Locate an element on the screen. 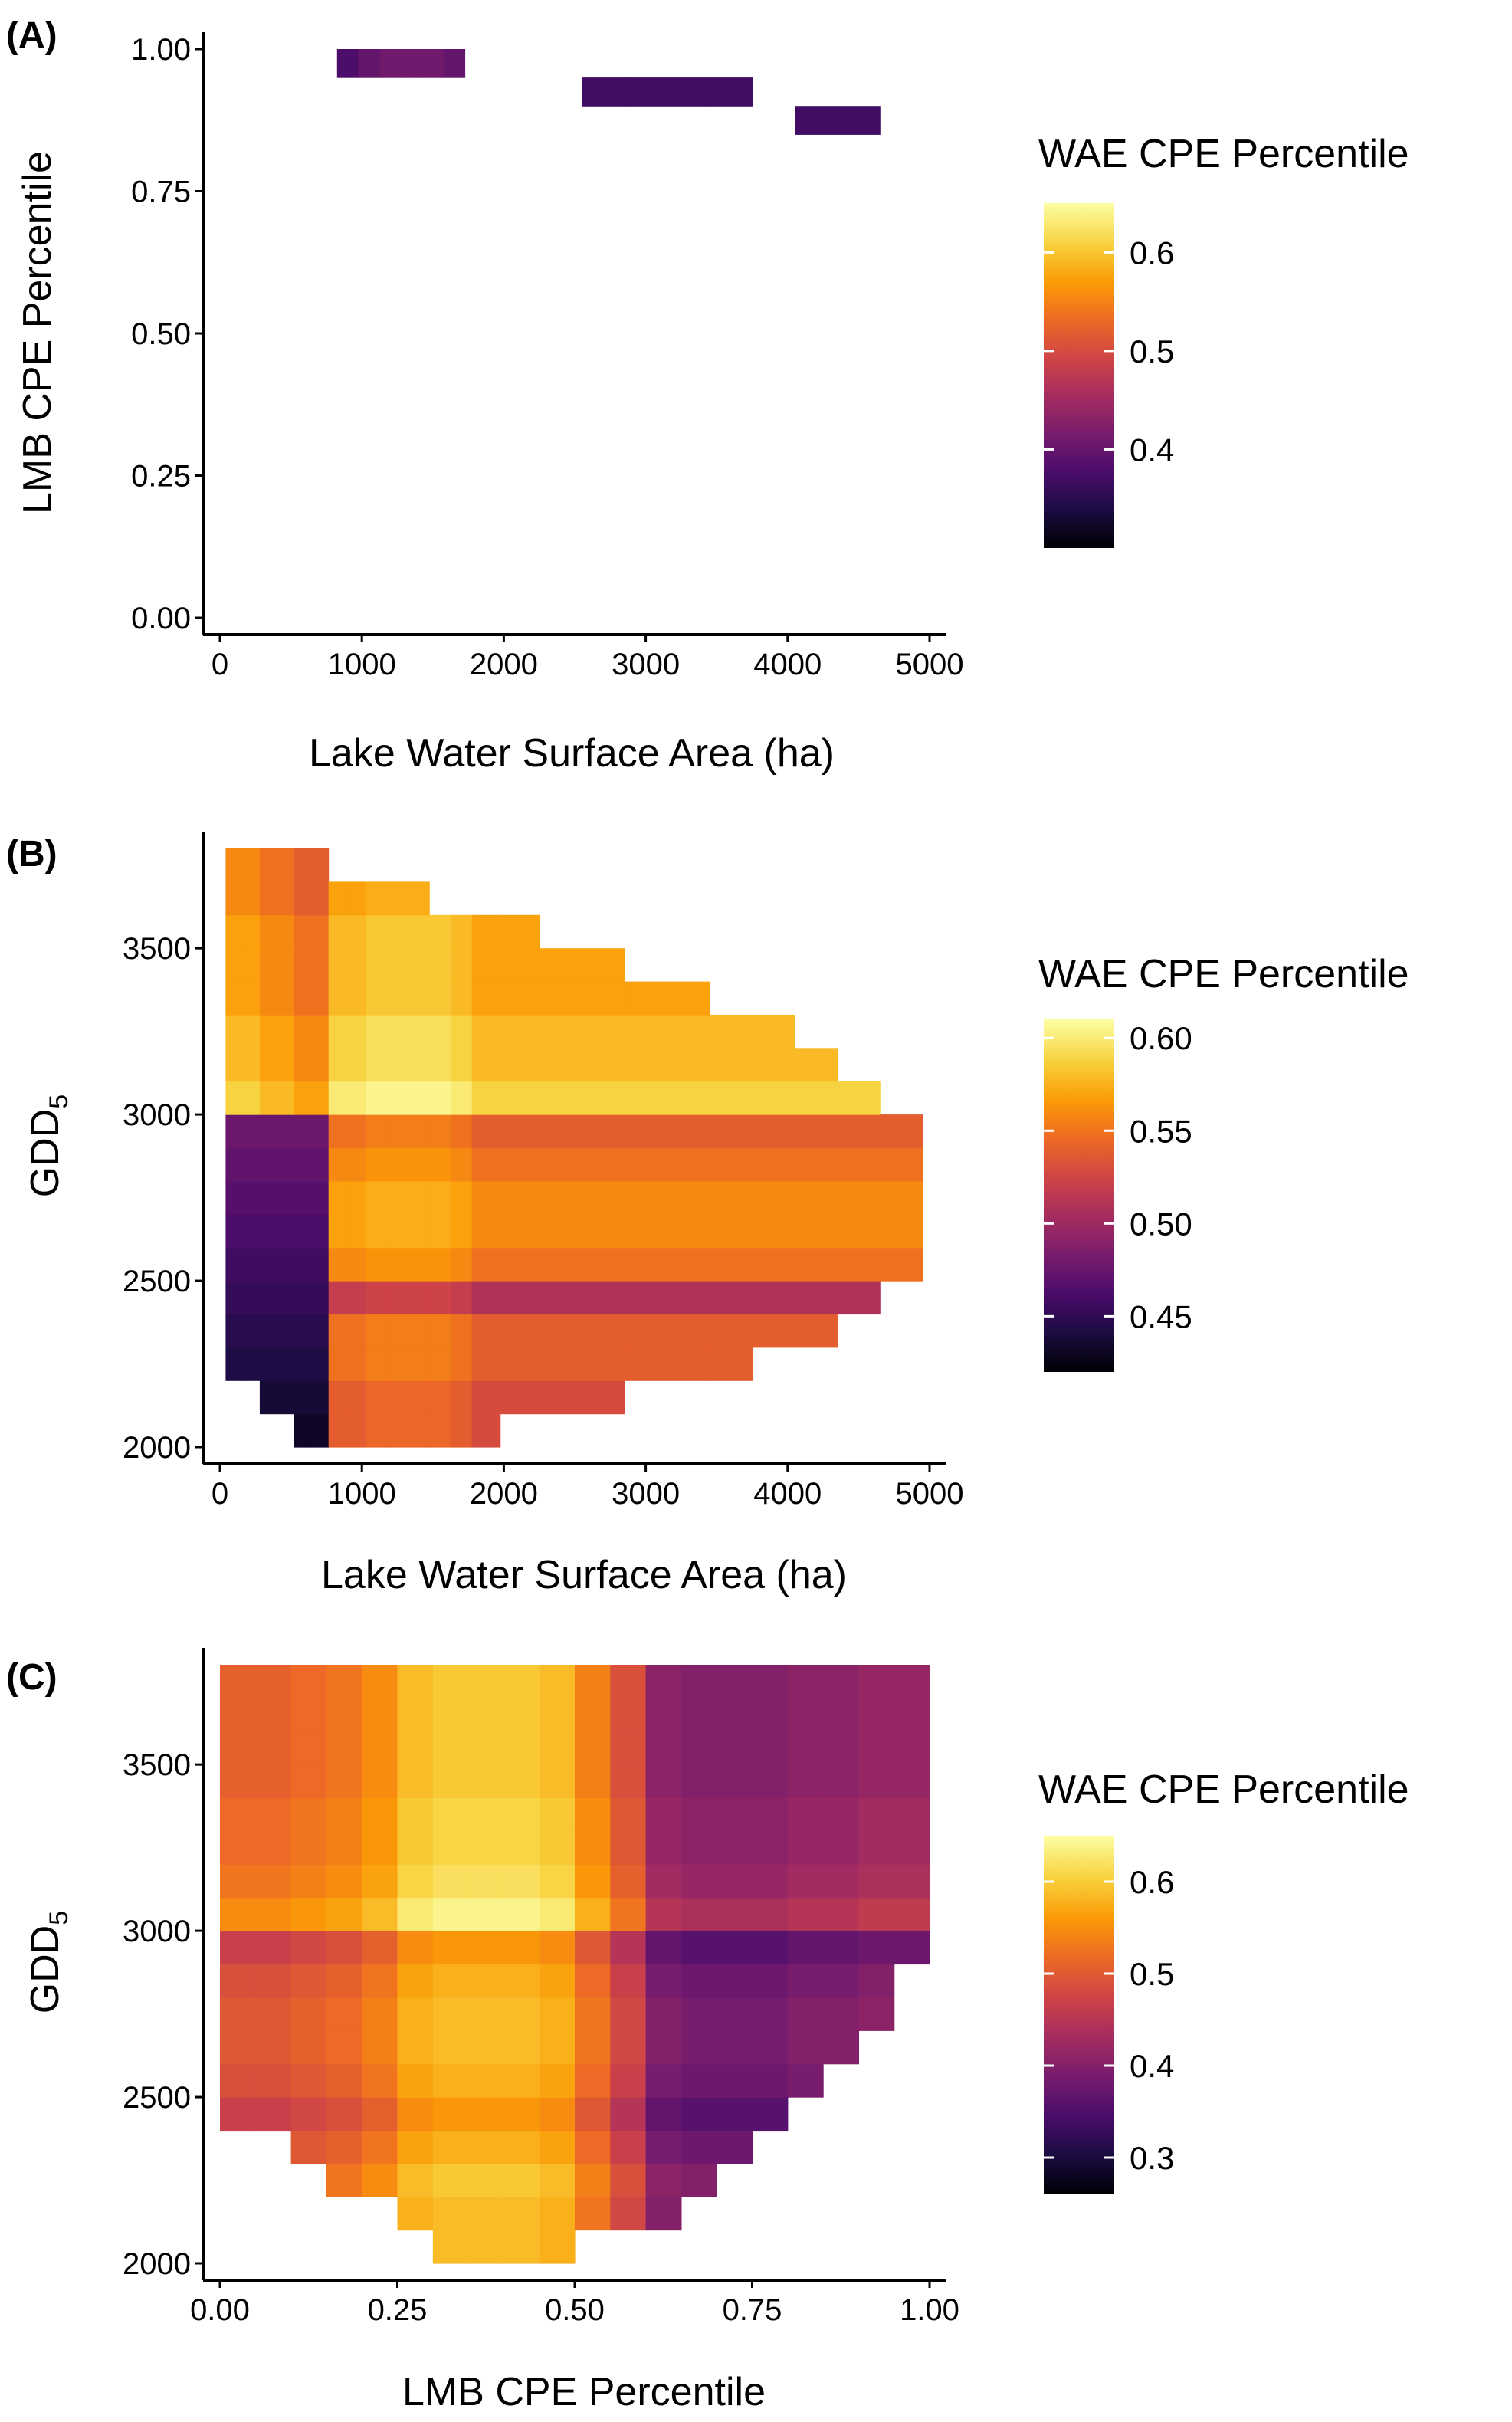 The width and height of the screenshot is (1512, 2422). legend-title: WAE CPE Percentile is located at coordinates (1223, 1789).